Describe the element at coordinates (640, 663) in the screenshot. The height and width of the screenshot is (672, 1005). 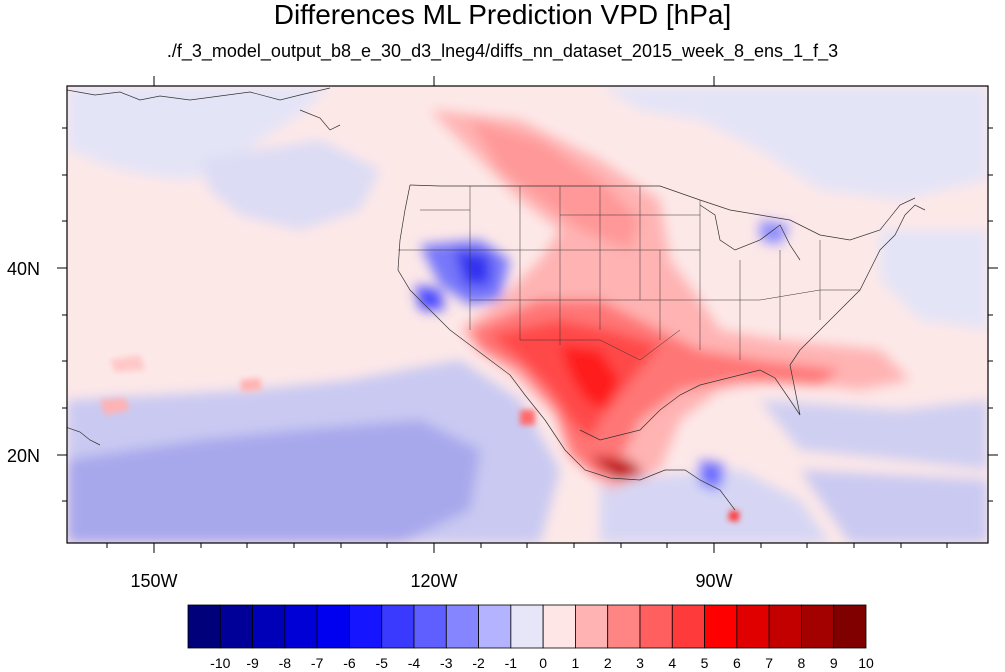
I see `colorbar-label: 3` at that location.